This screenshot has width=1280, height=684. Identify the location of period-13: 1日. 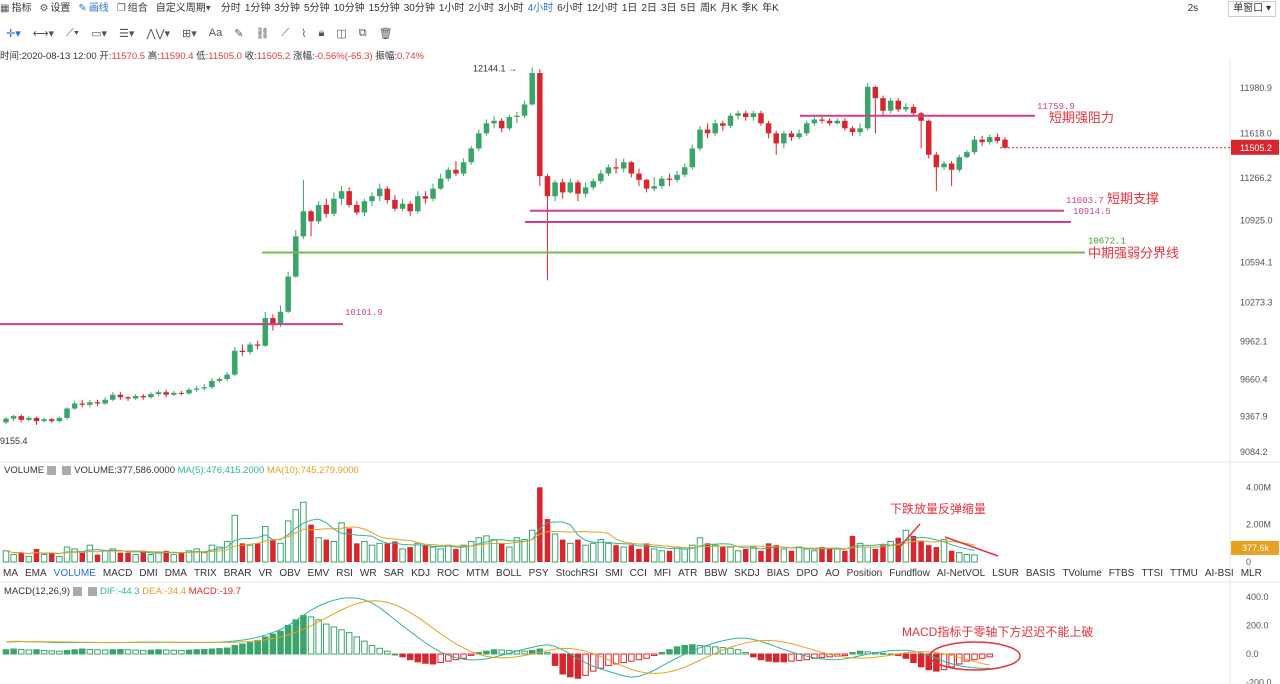
(629, 8).